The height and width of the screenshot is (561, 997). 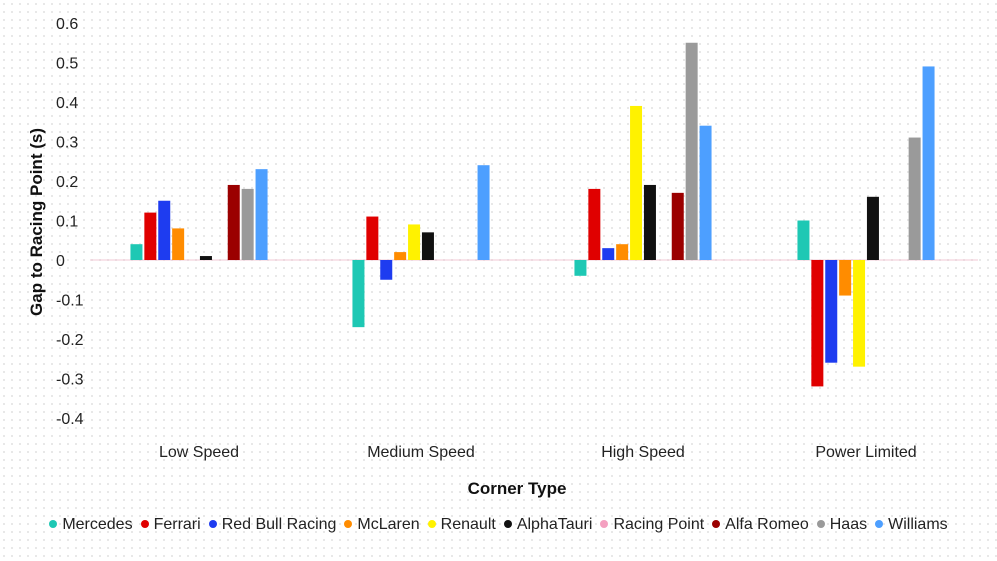 I want to click on x-category-label: High Speed, so click(x=643, y=452).